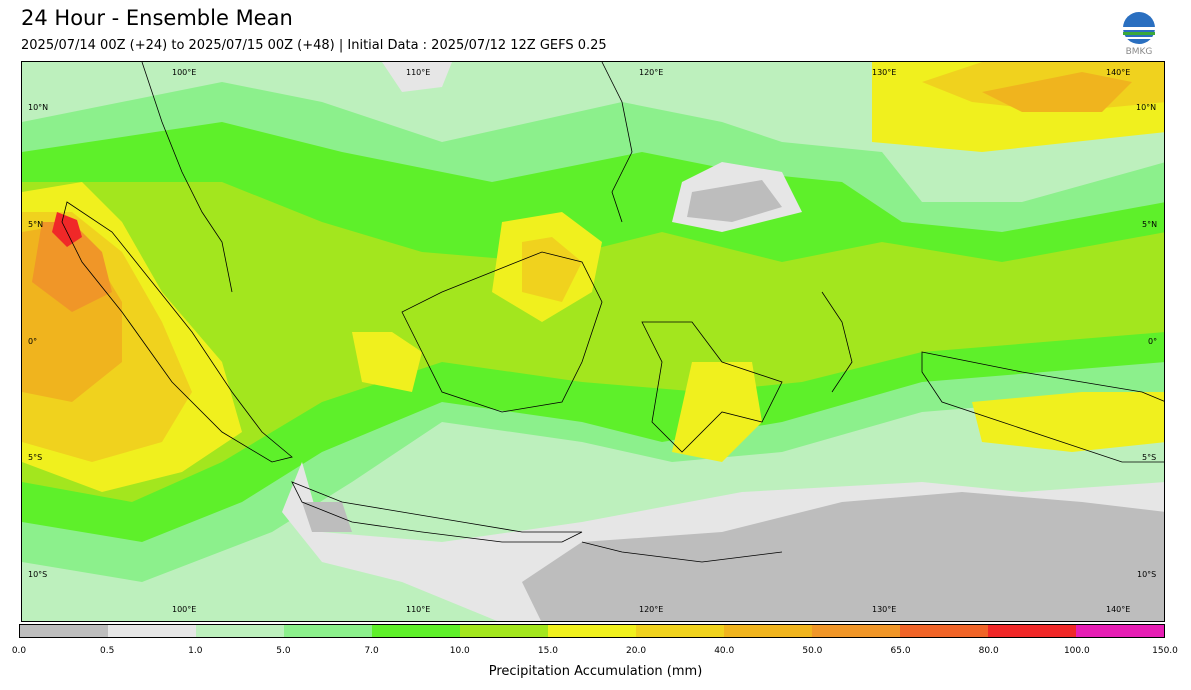 The width and height of the screenshot is (1191, 690). What do you see at coordinates (1118, 609) in the screenshot?
I see `lon-label-bottom-140: 140°E` at bounding box center [1118, 609].